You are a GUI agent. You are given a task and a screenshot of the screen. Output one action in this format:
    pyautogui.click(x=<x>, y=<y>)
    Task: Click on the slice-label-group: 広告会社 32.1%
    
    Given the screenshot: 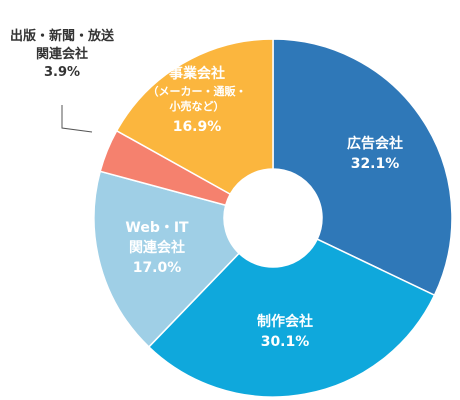 What is the action you would take?
    pyautogui.click(x=375, y=153)
    